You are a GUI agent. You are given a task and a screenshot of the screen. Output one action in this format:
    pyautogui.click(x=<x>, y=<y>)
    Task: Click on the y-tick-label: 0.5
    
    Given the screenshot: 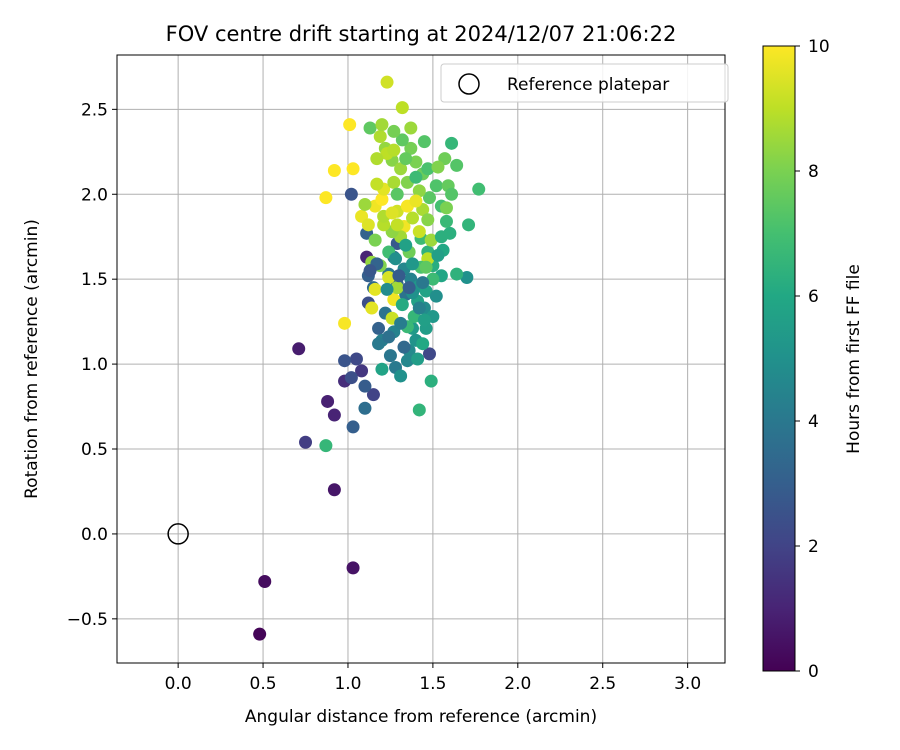 What is the action you would take?
    pyautogui.click(x=94, y=450)
    